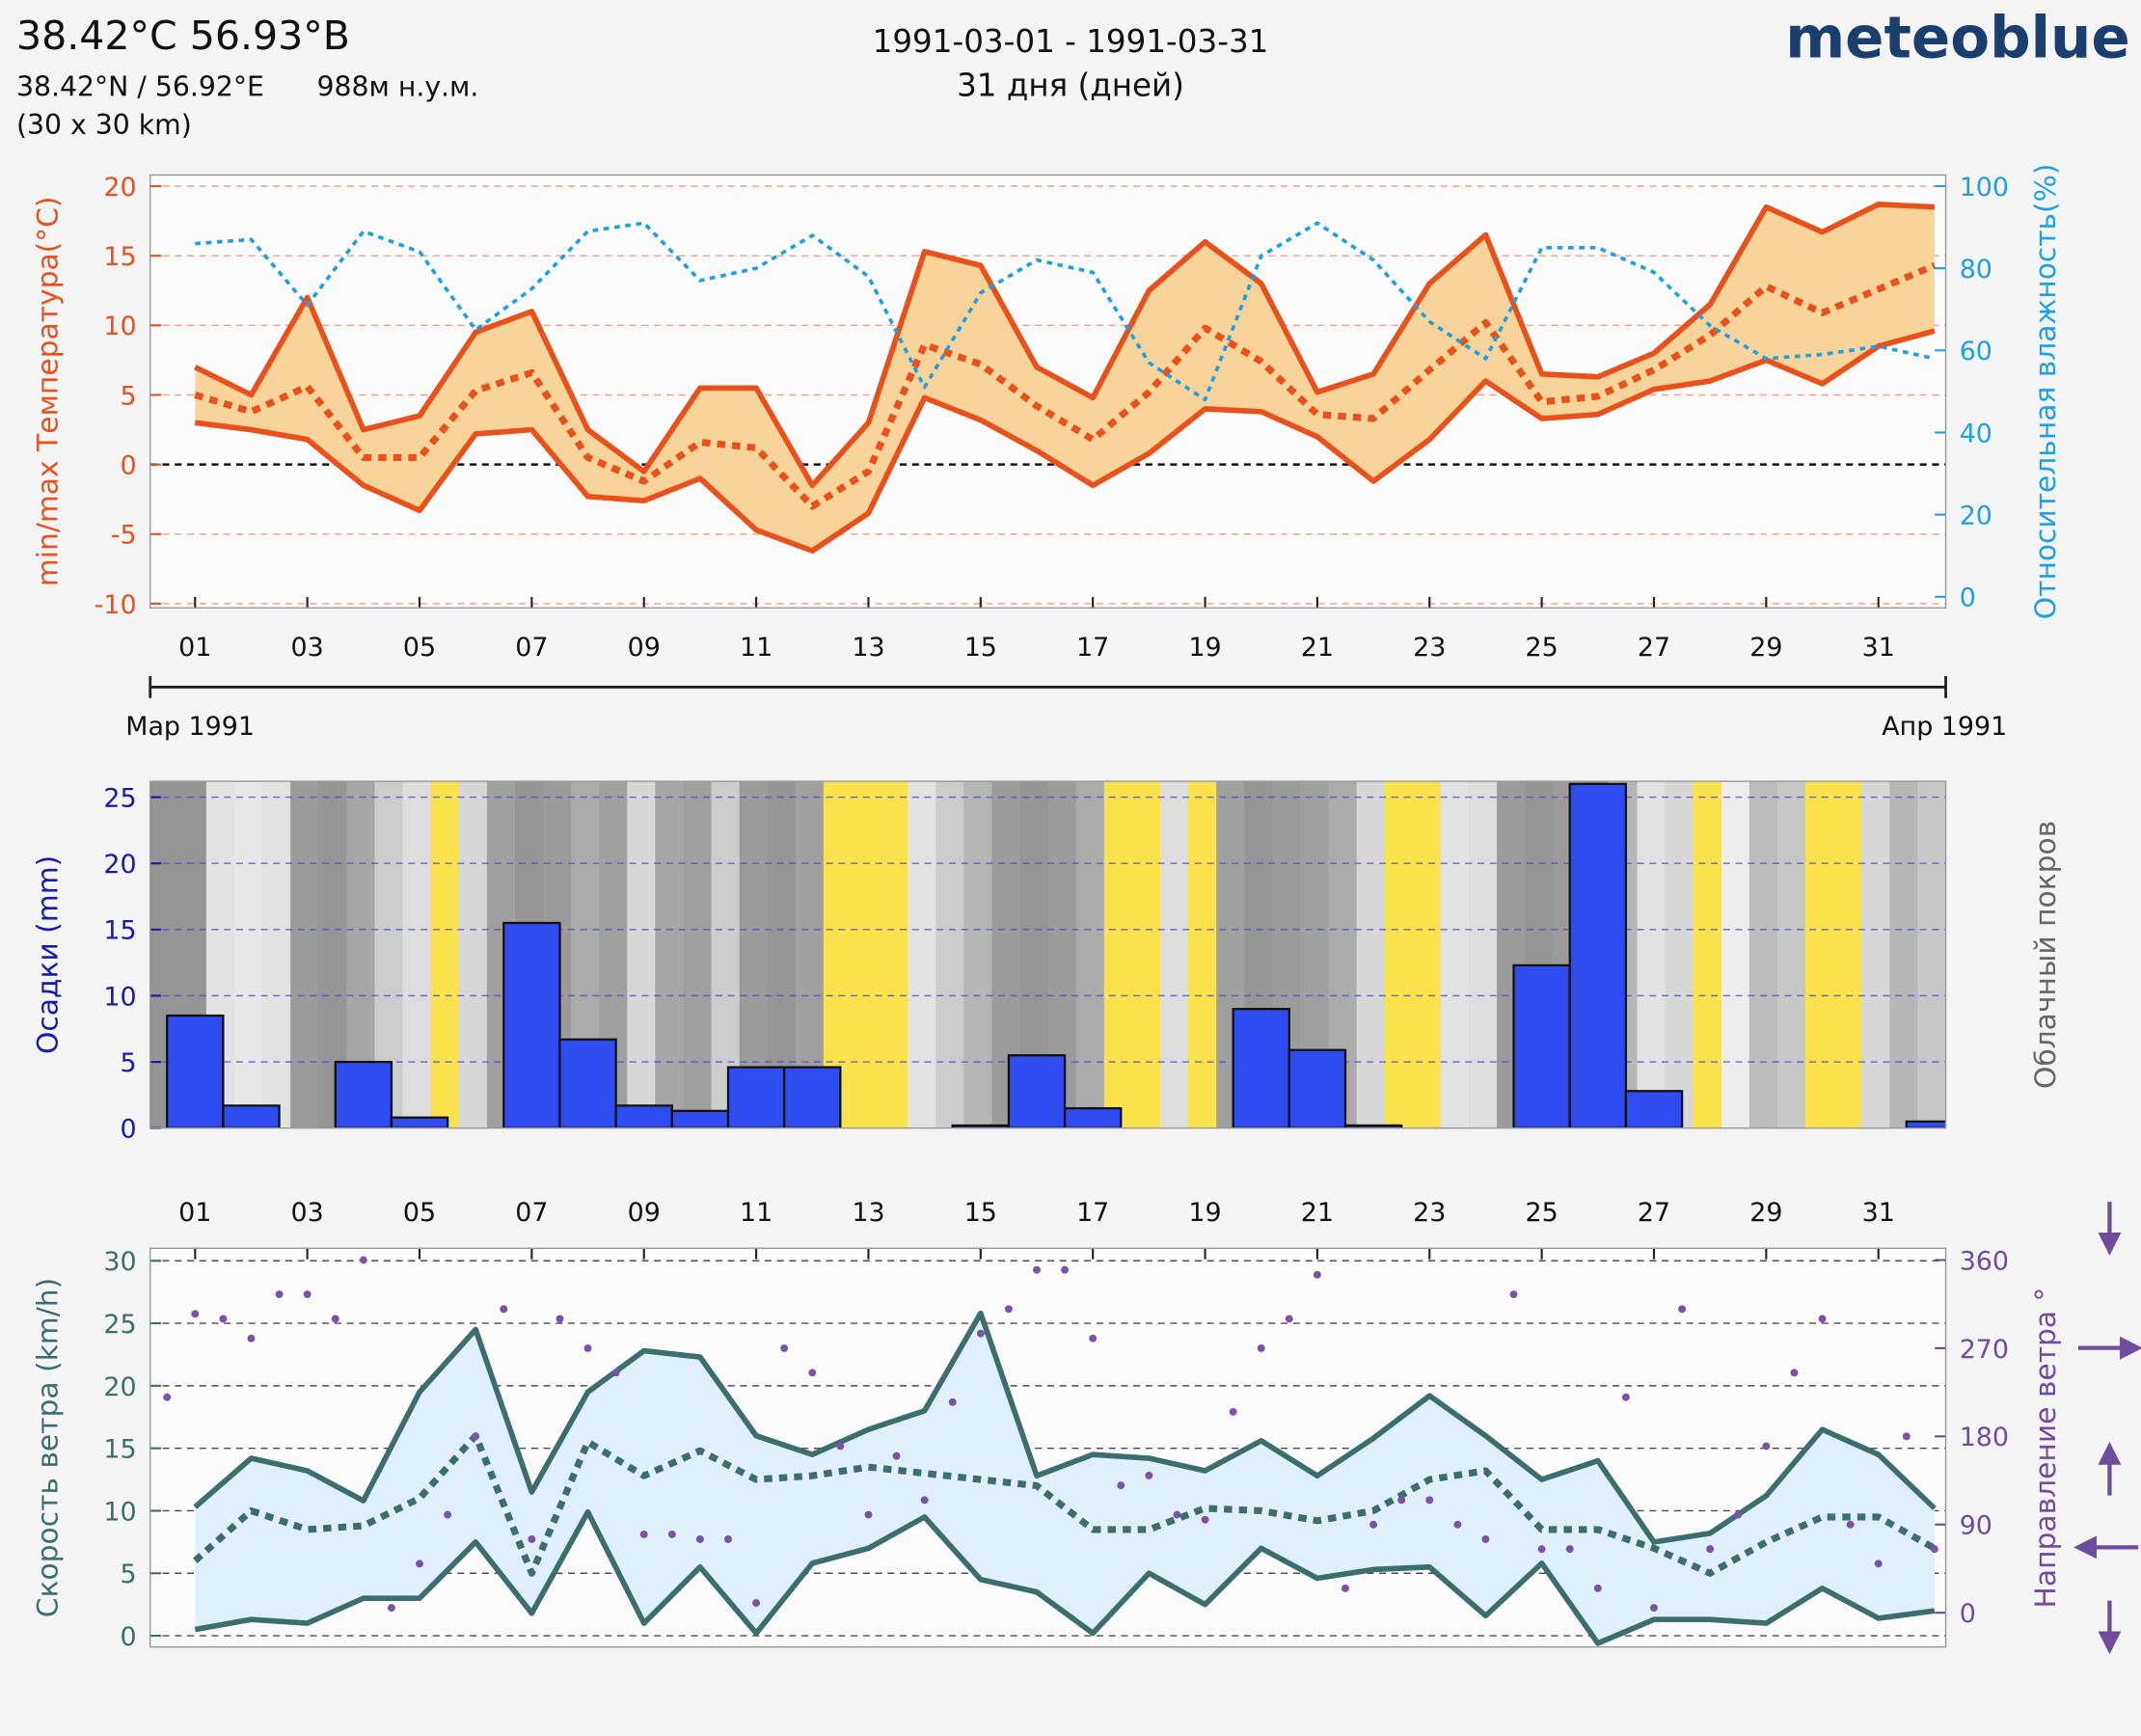 The width and height of the screenshot is (2141, 1736). Describe the element at coordinates (1985, 188) in the screenshot. I see `y2-tick-label: 100` at that location.